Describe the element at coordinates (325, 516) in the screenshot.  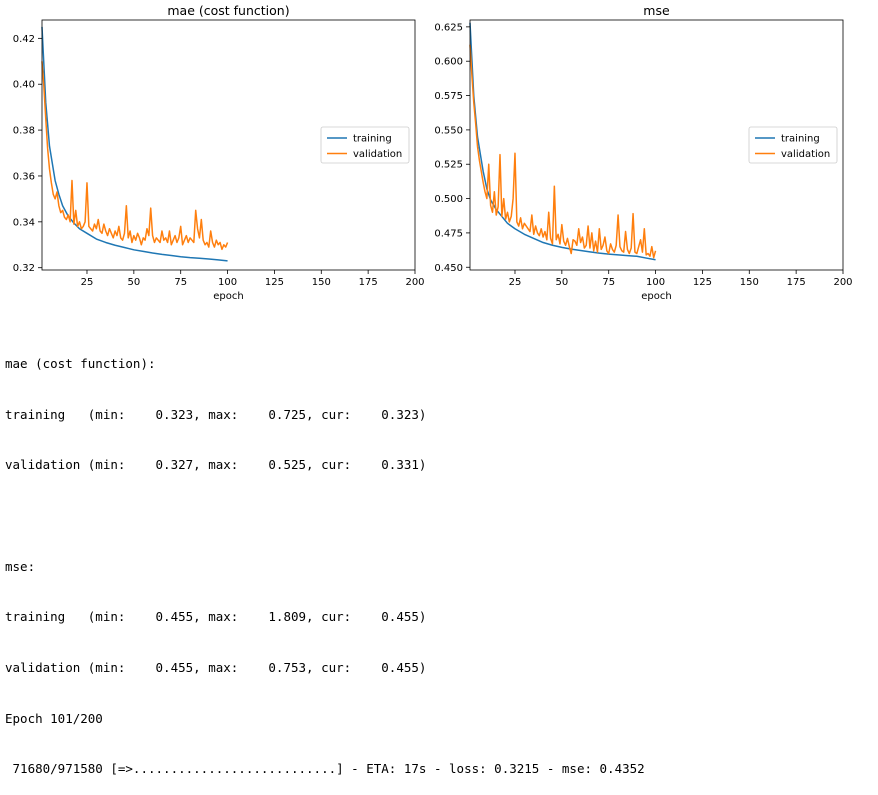
I see `blank-line` at that location.